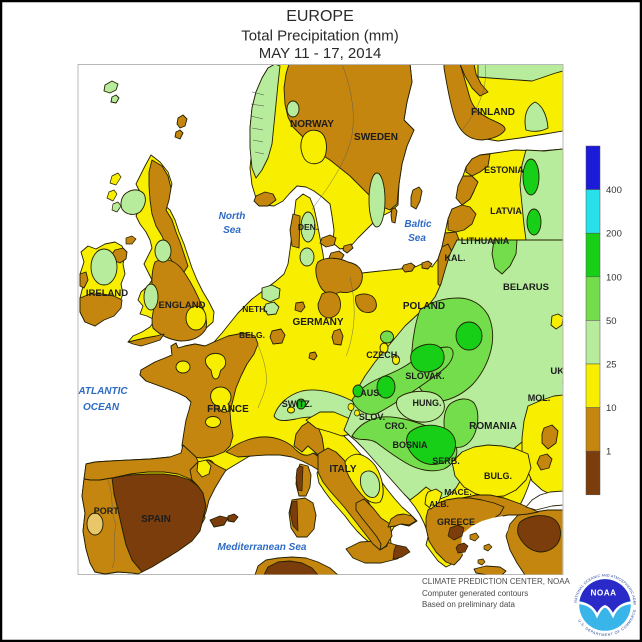 The height and width of the screenshot is (642, 642). I want to click on svg-text: MOL., so click(539, 398).